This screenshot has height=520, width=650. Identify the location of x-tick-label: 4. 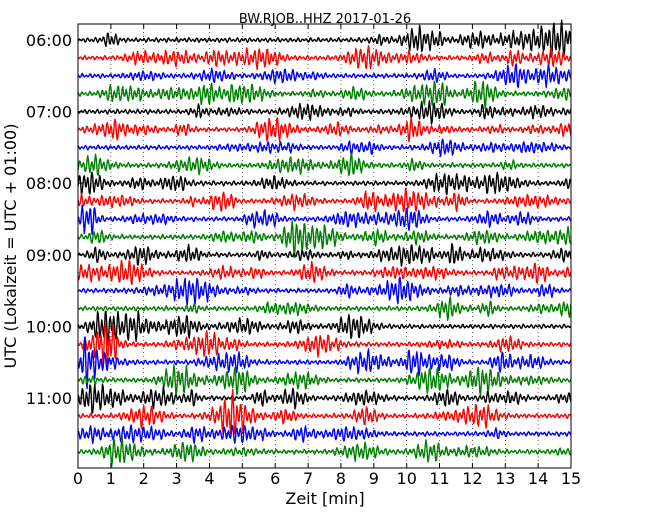
(209, 478).